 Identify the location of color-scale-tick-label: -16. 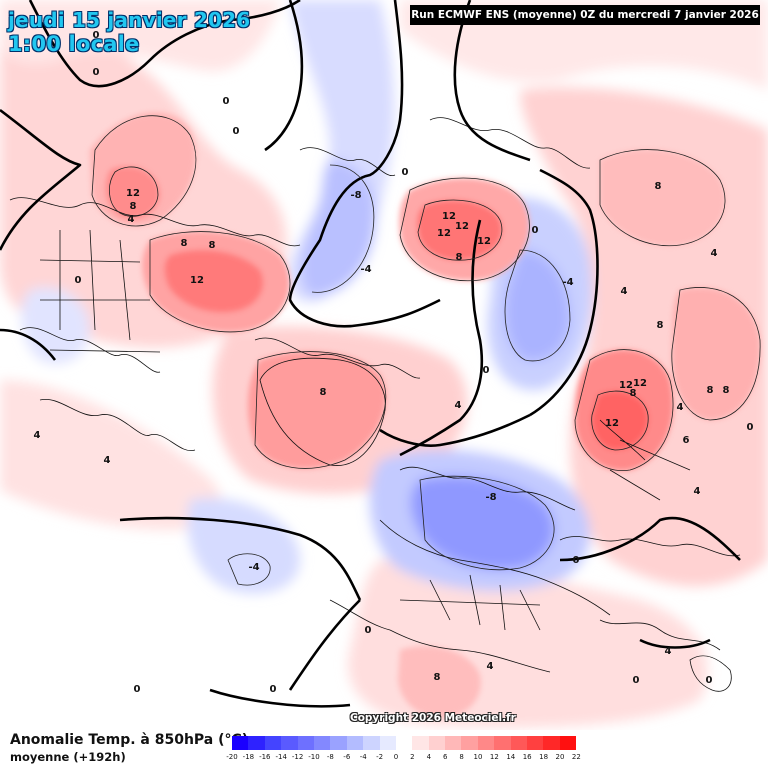
(265, 757).